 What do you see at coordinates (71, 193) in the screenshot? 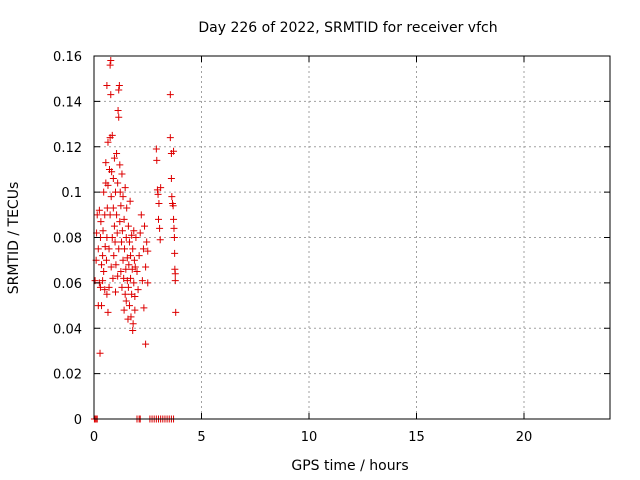
I see `y-tick-label: 0.1` at bounding box center [71, 193].